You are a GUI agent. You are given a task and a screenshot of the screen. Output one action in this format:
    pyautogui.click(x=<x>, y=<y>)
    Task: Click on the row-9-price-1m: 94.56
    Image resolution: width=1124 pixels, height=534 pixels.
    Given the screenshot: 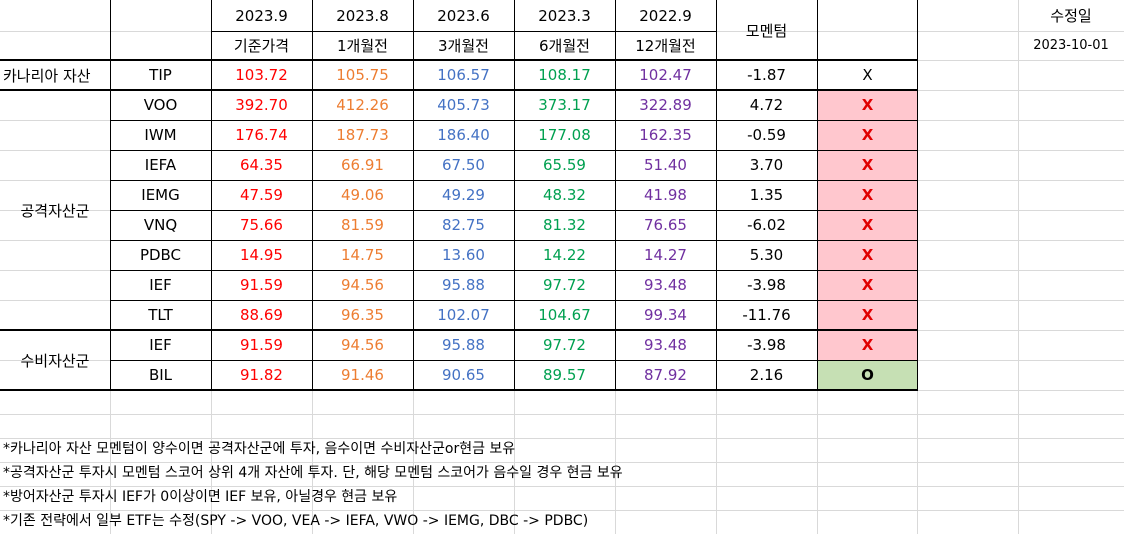 What is the action you would take?
    pyautogui.click(x=362, y=345)
    